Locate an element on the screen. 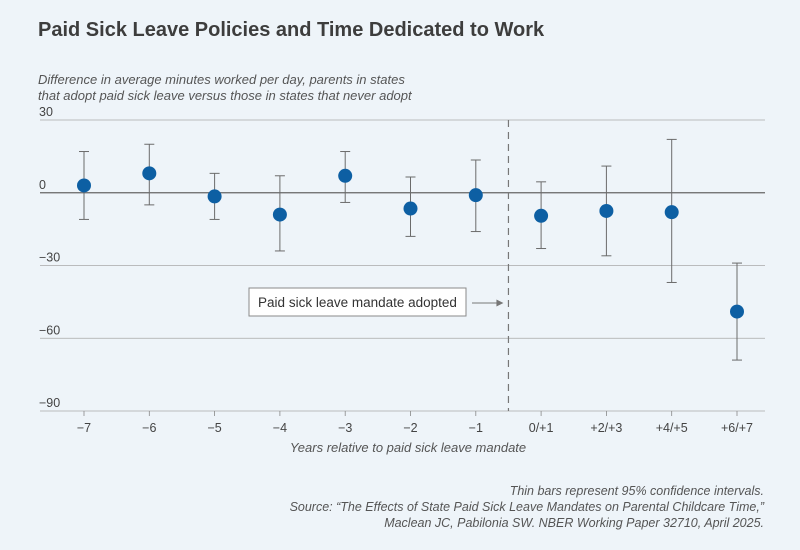  y-tick-label: −90 is located at coordinates (49, 403).